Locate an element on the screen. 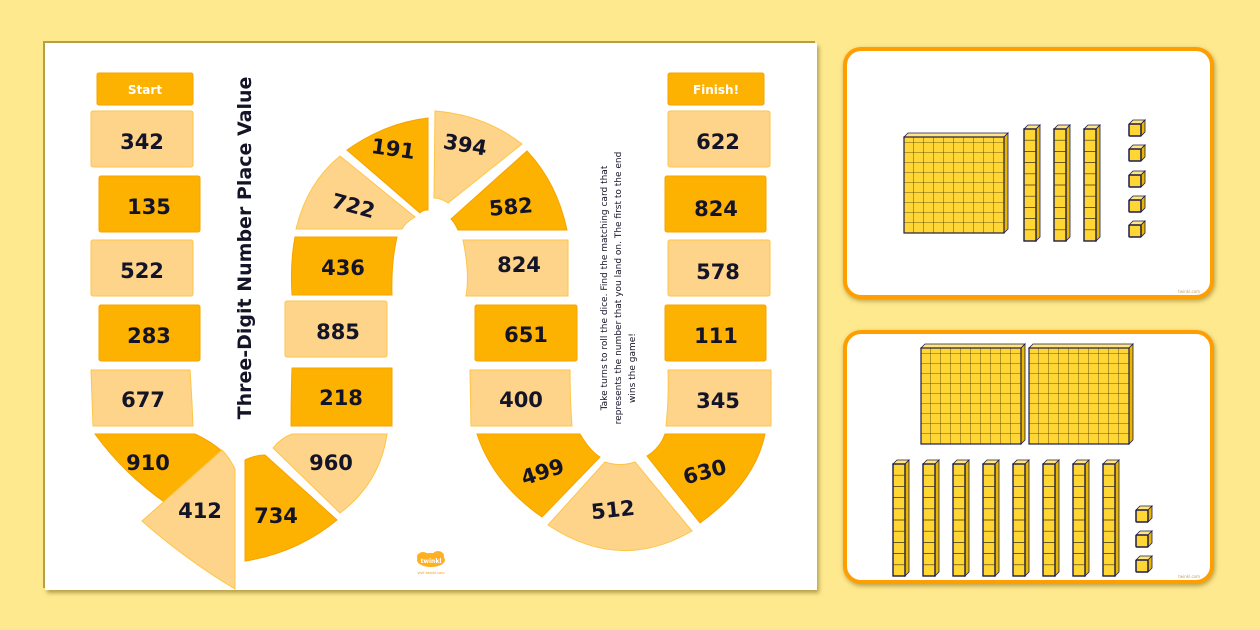 The height and width of the screenshot is (630, 1260). svg-text: 622 is located at coordinates (718, 142).